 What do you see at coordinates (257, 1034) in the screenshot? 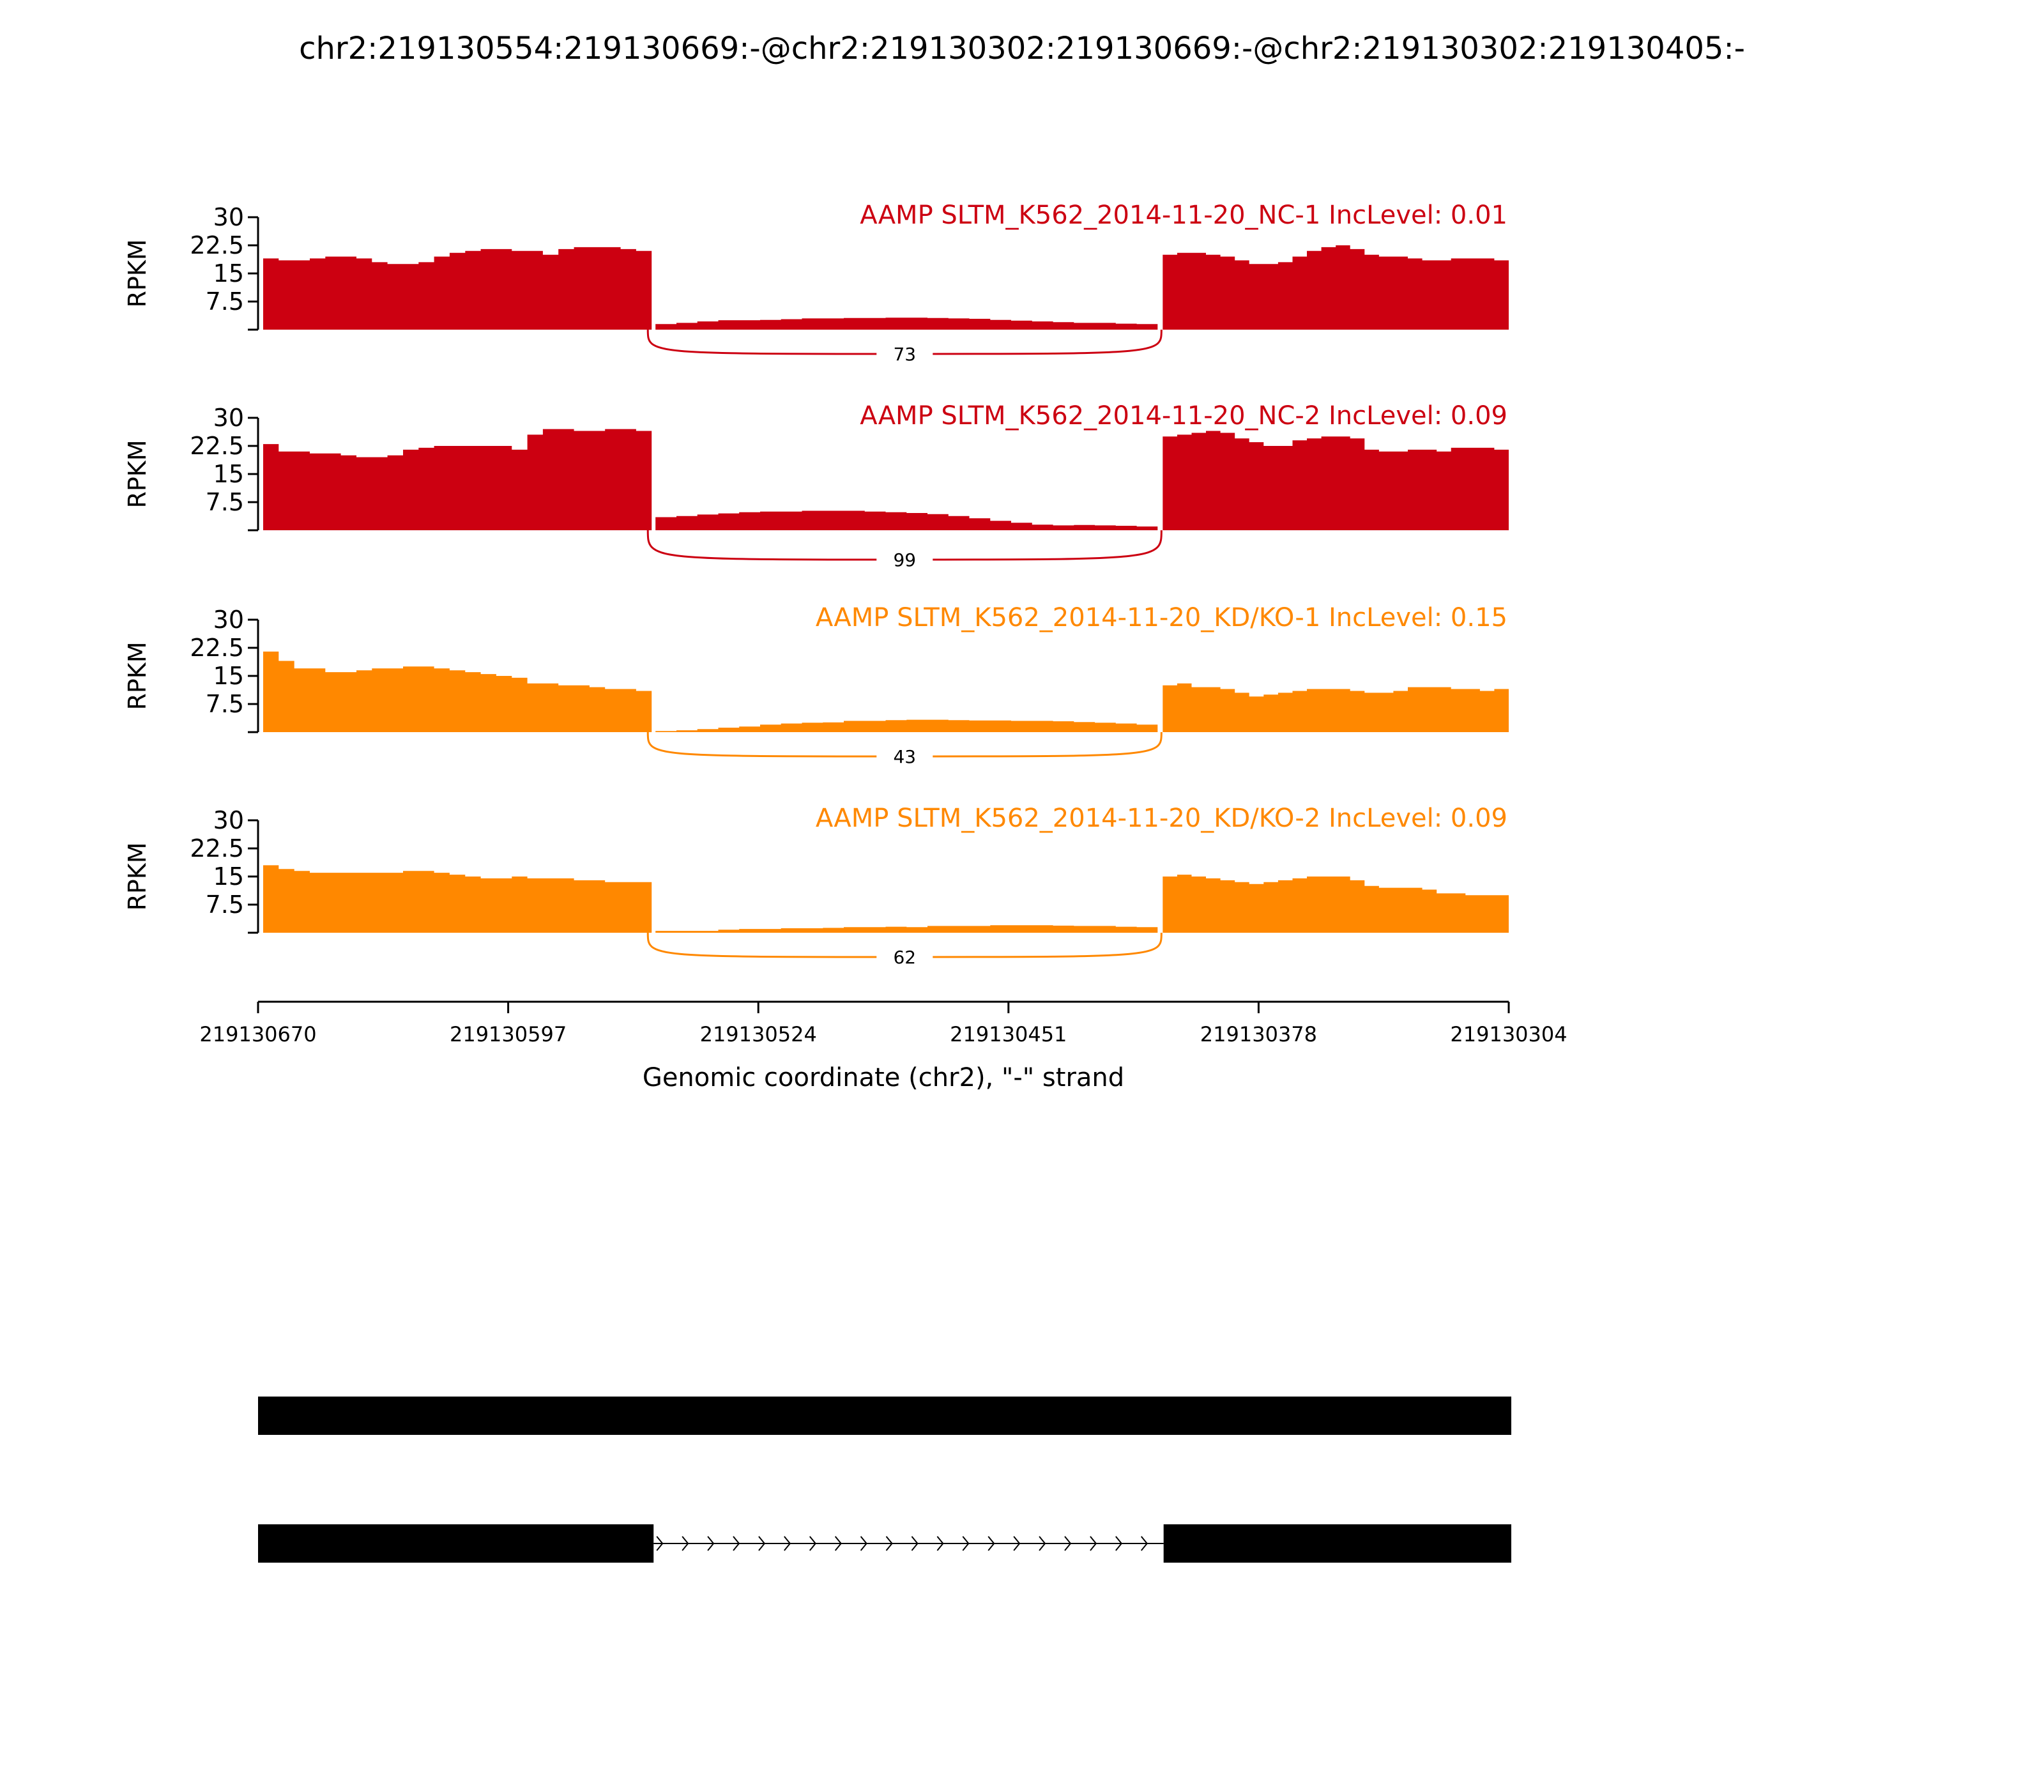
I see `x-tick-label: 219130670` at bounding box center [257, 1034].